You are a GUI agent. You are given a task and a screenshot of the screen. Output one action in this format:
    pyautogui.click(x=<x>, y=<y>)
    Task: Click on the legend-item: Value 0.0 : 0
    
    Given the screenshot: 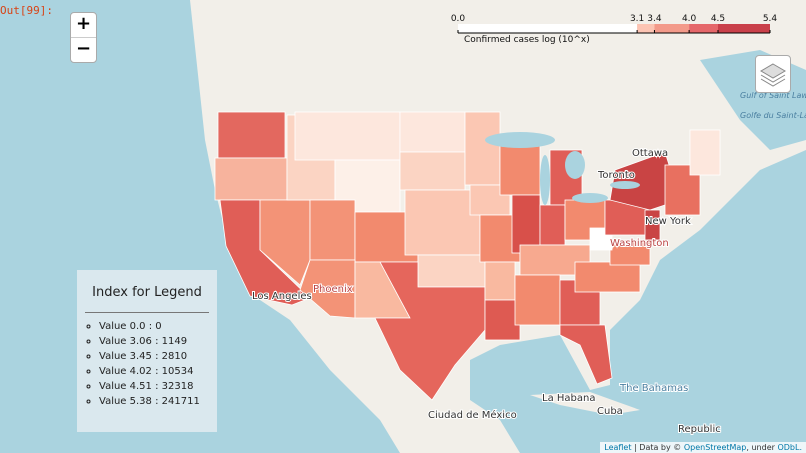 What is the action you would take?
    pyautogui.click(x=158, y=326)
    